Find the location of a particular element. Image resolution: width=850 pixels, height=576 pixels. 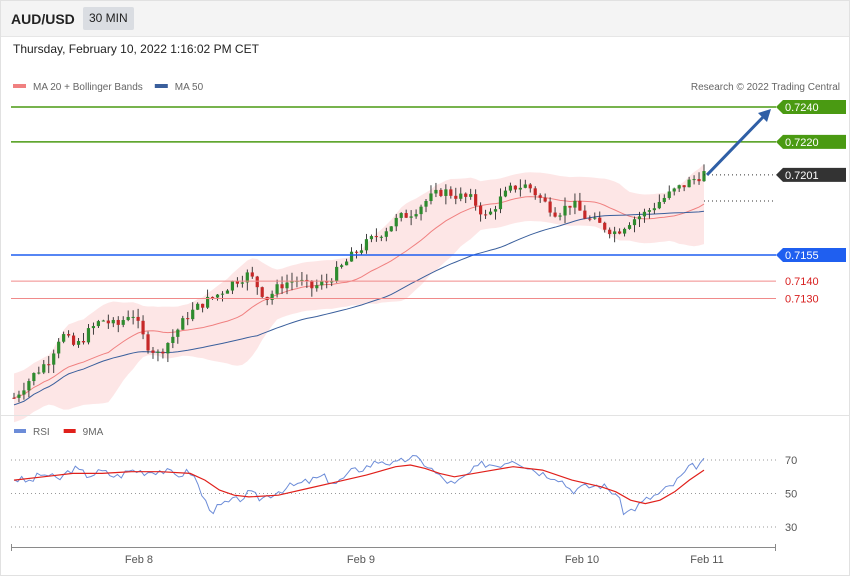

rsi-legend-swatch is located at coordinates (20, 431).